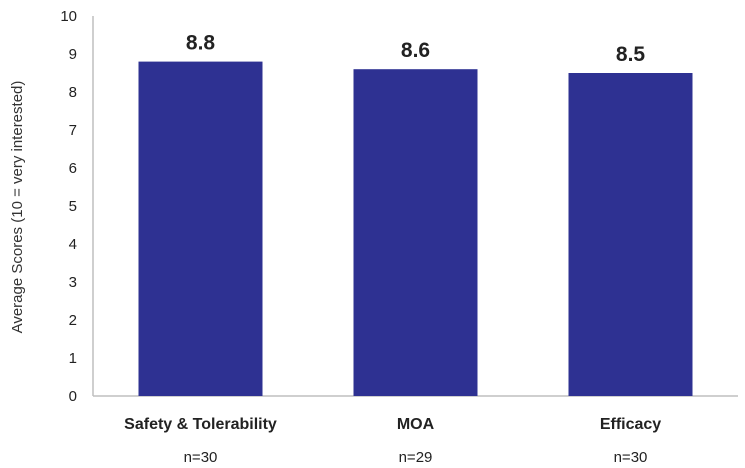 This screenshot has width=745, height=468. What do you see at coordinates (73, 320) in the screenshot?
I see `y-tick-label: 2` at bounding box center [73, 320].